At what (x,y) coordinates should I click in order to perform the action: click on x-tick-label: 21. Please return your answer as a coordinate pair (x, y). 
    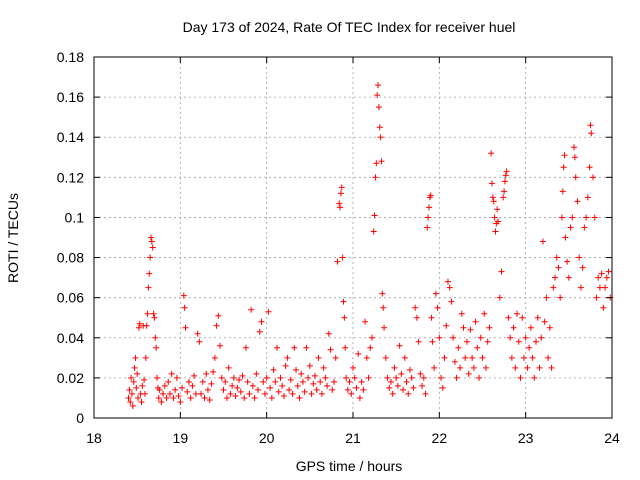
    Looking at the image, I should click on (353, 438).